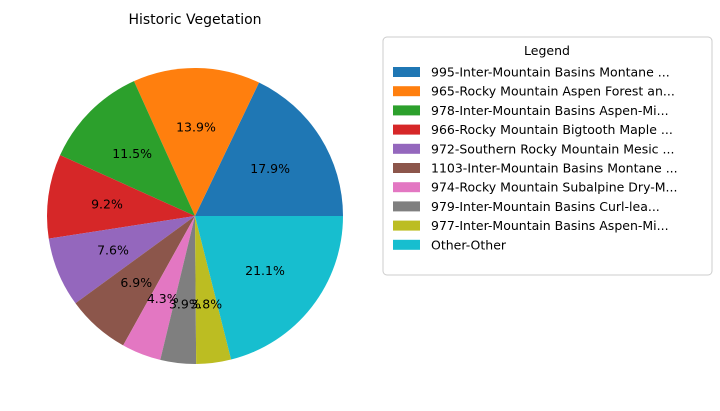 This screenshot has height=411, width=720. I want to click on slice-percent-label: 7.6%, so click(113, 249).